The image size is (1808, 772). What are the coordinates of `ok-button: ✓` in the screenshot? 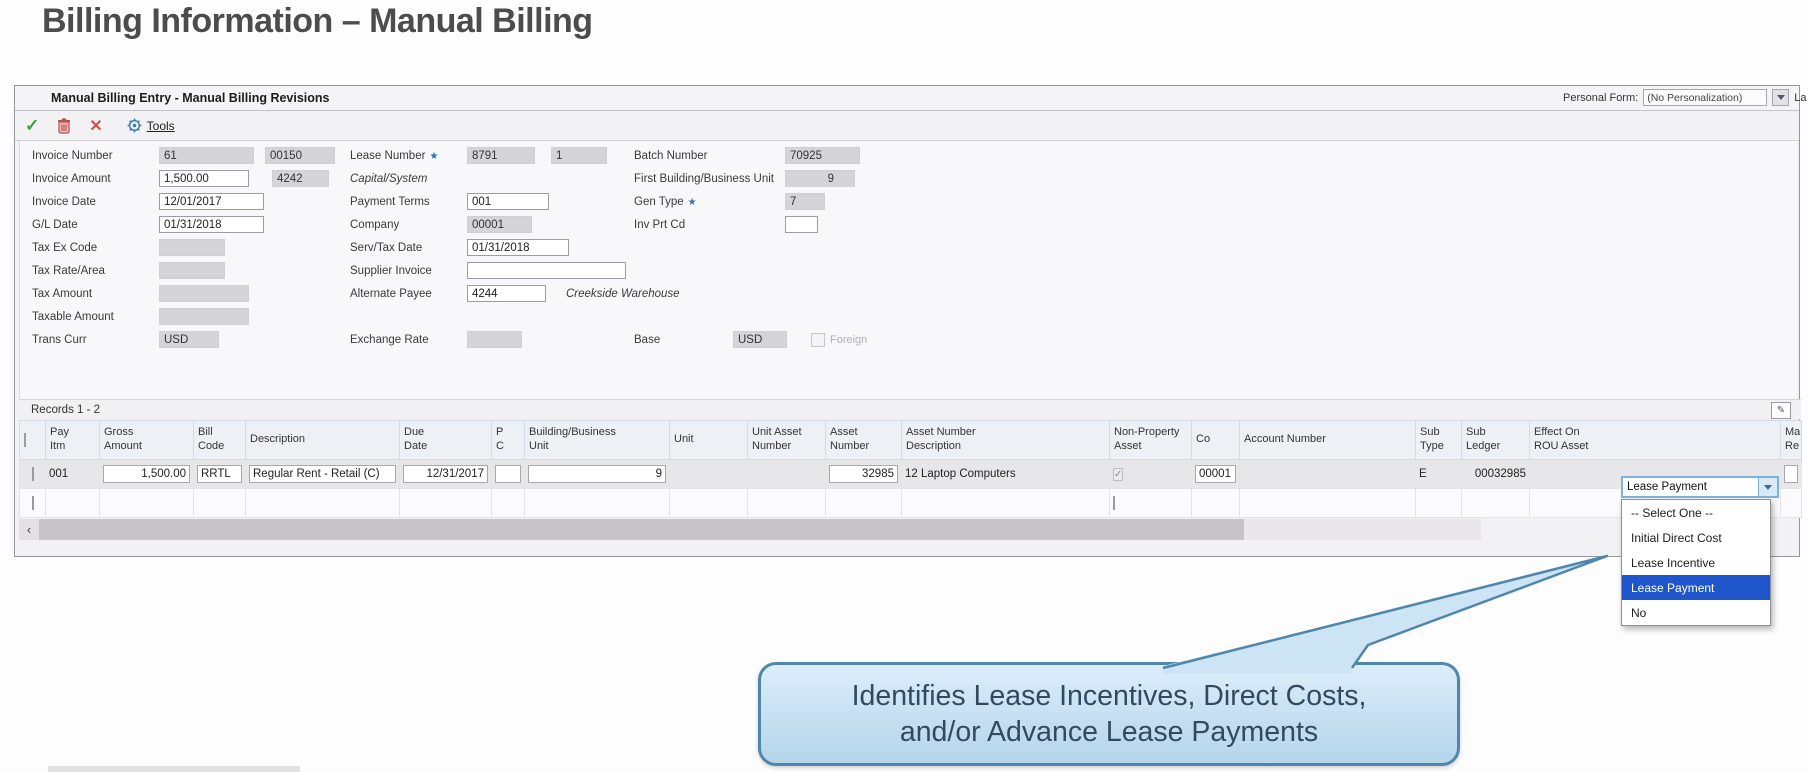 It's located at (32, 126).